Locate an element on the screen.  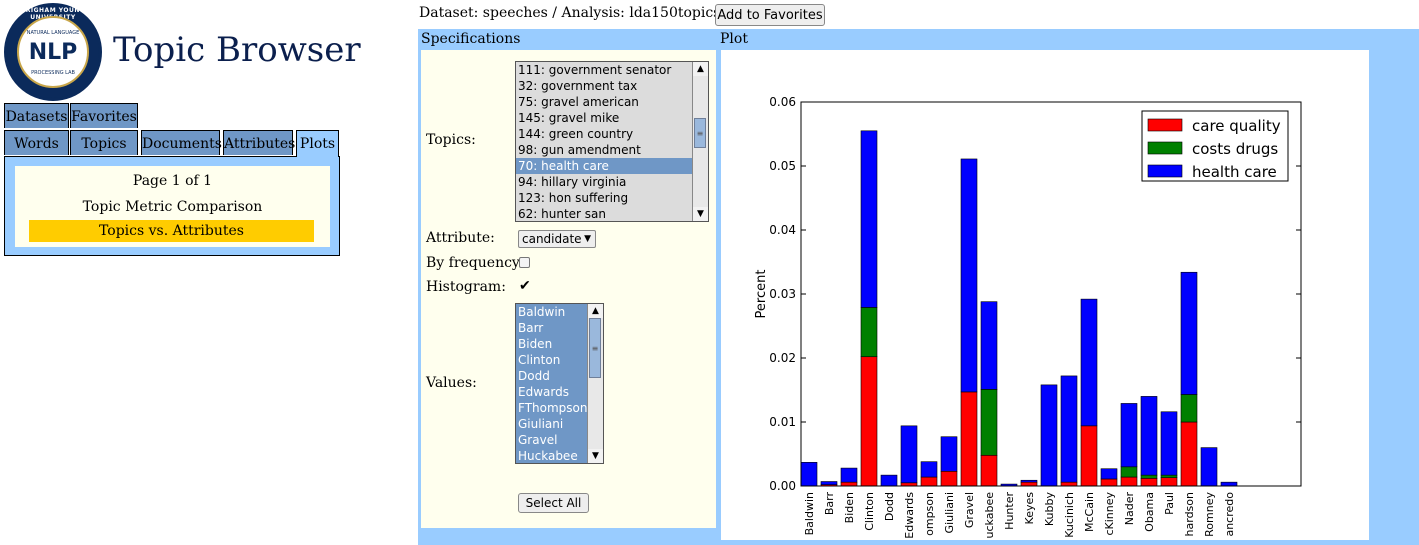
logo-upper-text: NATURAL LANGUAGE is located at coordinates (53, 33).